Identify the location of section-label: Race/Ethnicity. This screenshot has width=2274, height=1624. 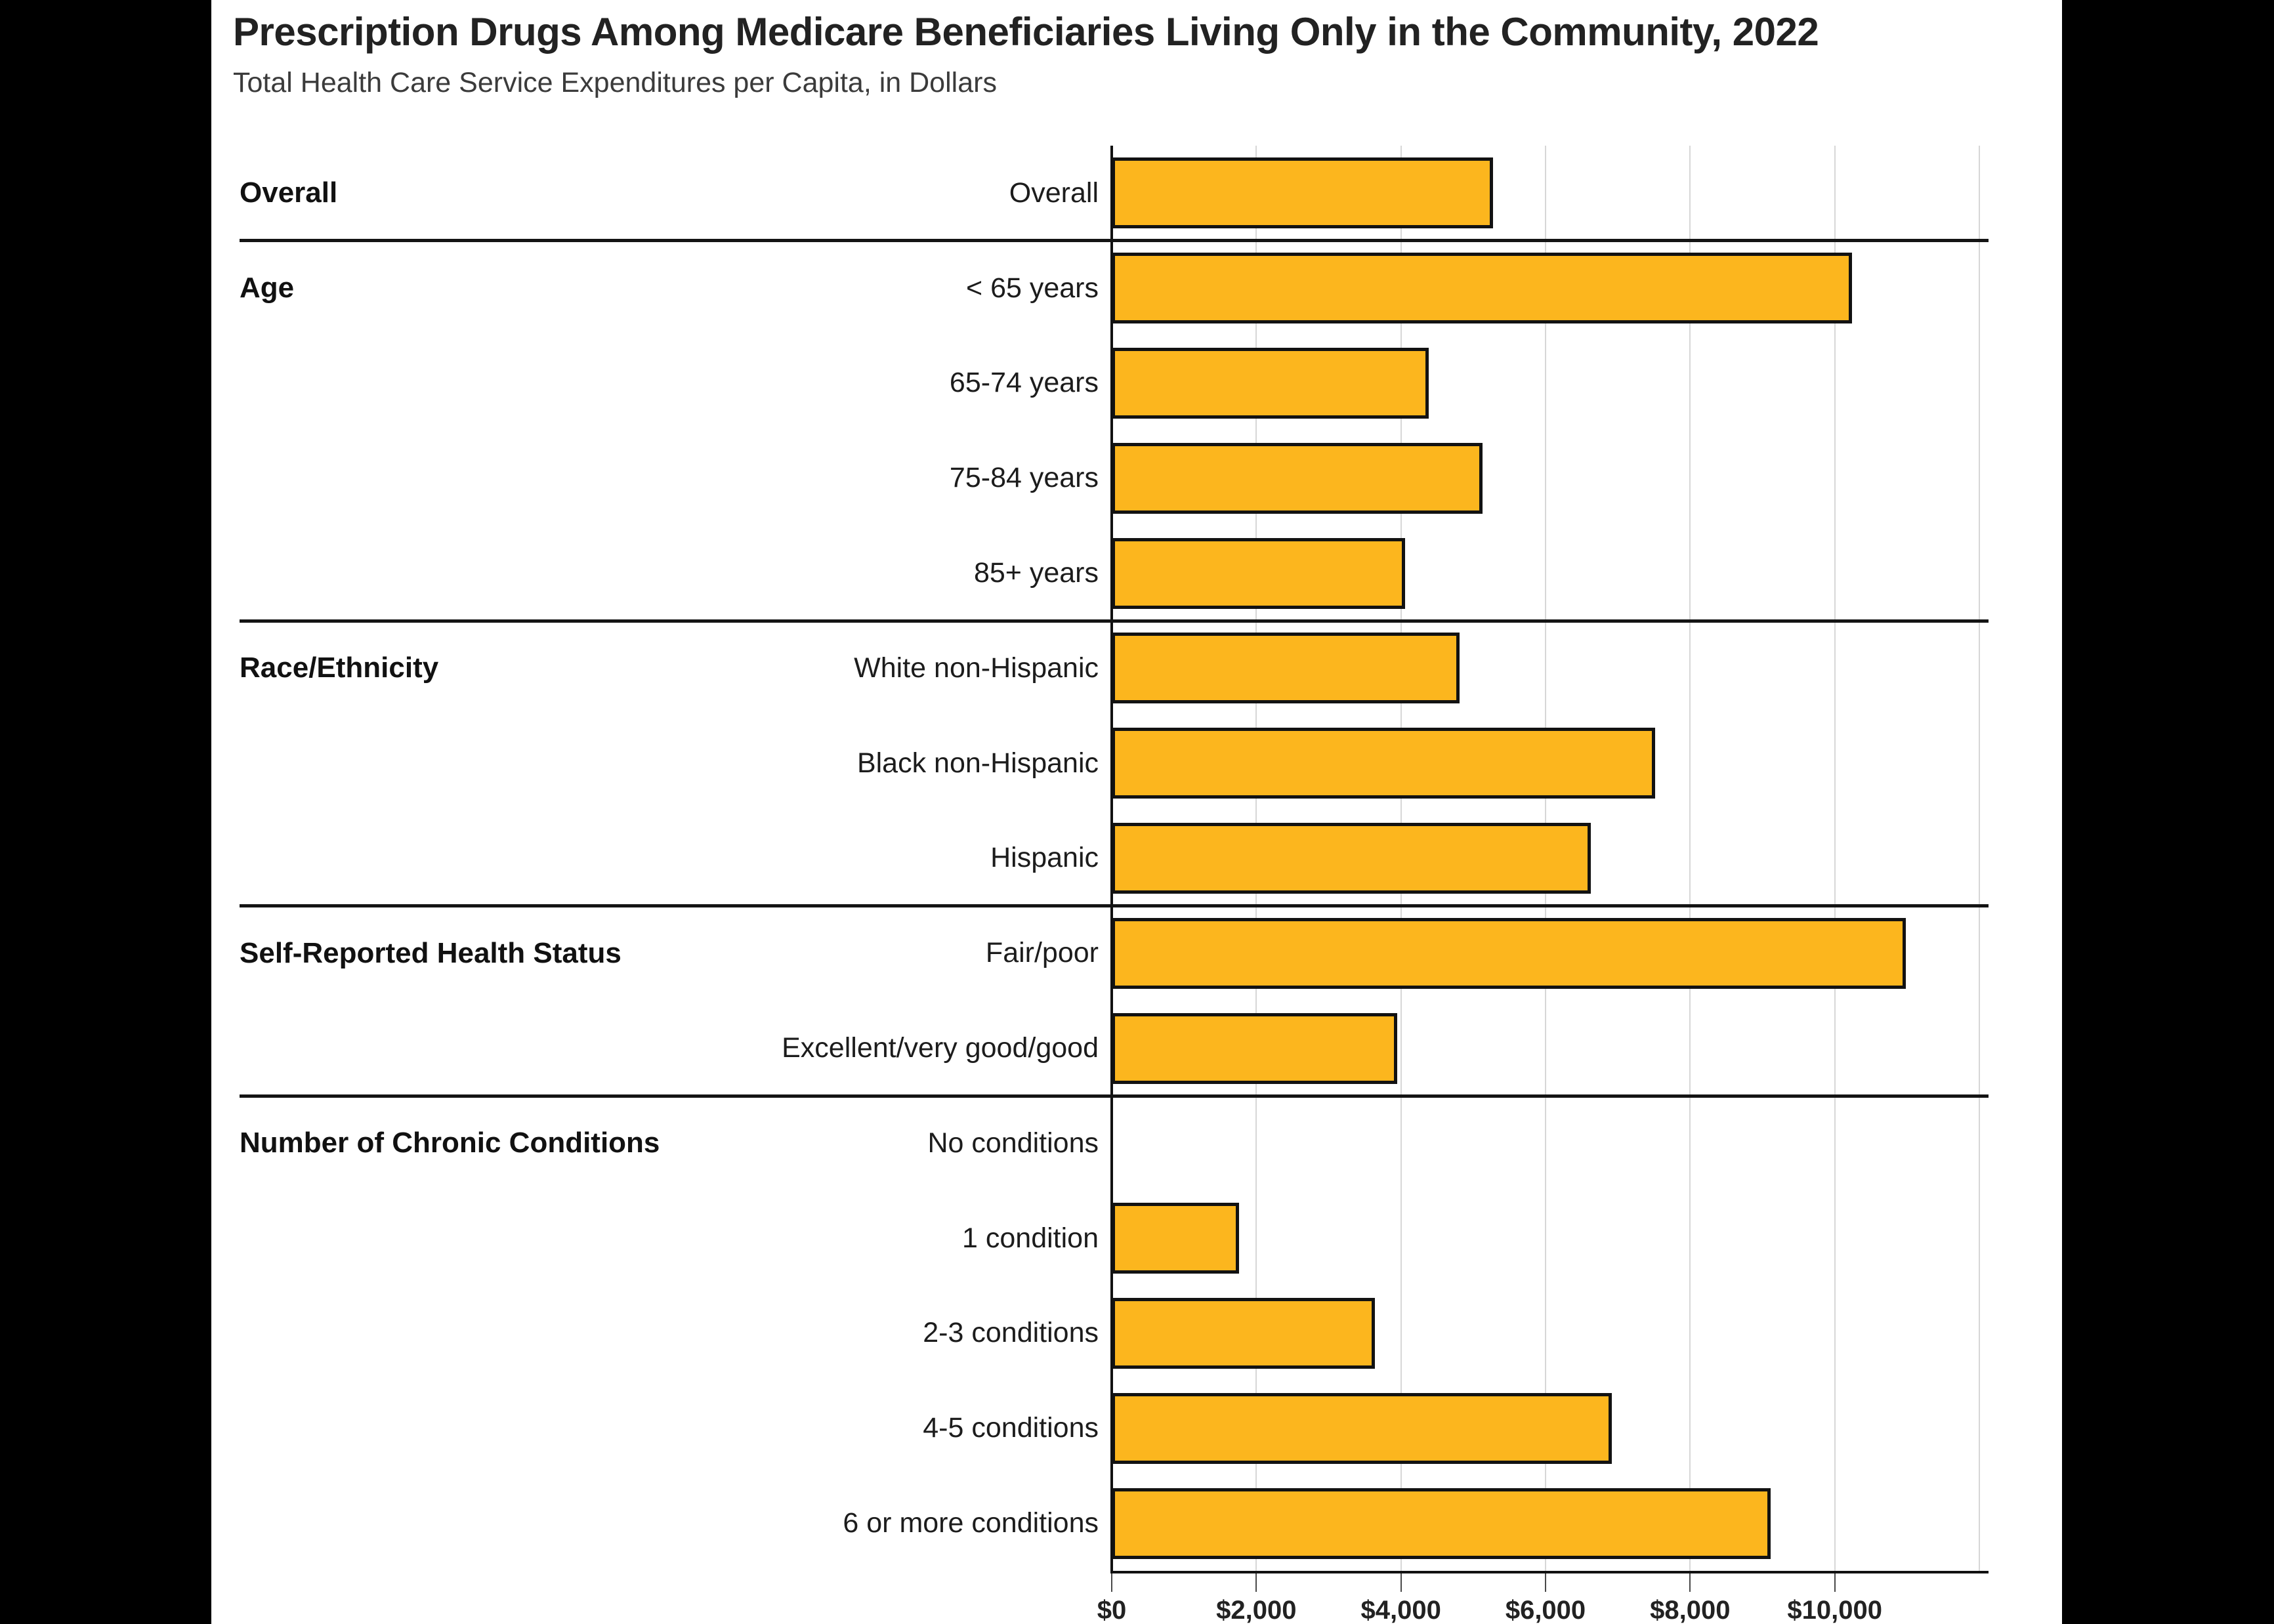
(339, 668).